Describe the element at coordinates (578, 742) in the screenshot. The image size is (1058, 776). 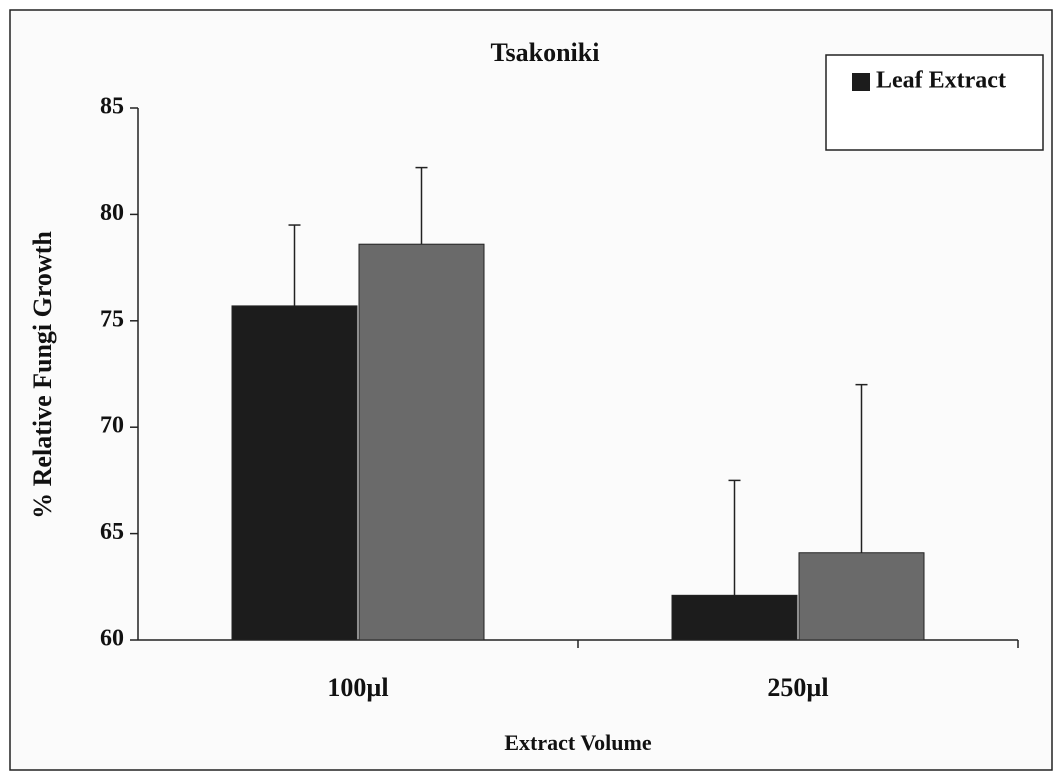
I see `x-axis-label: Extract Volume` at that location.